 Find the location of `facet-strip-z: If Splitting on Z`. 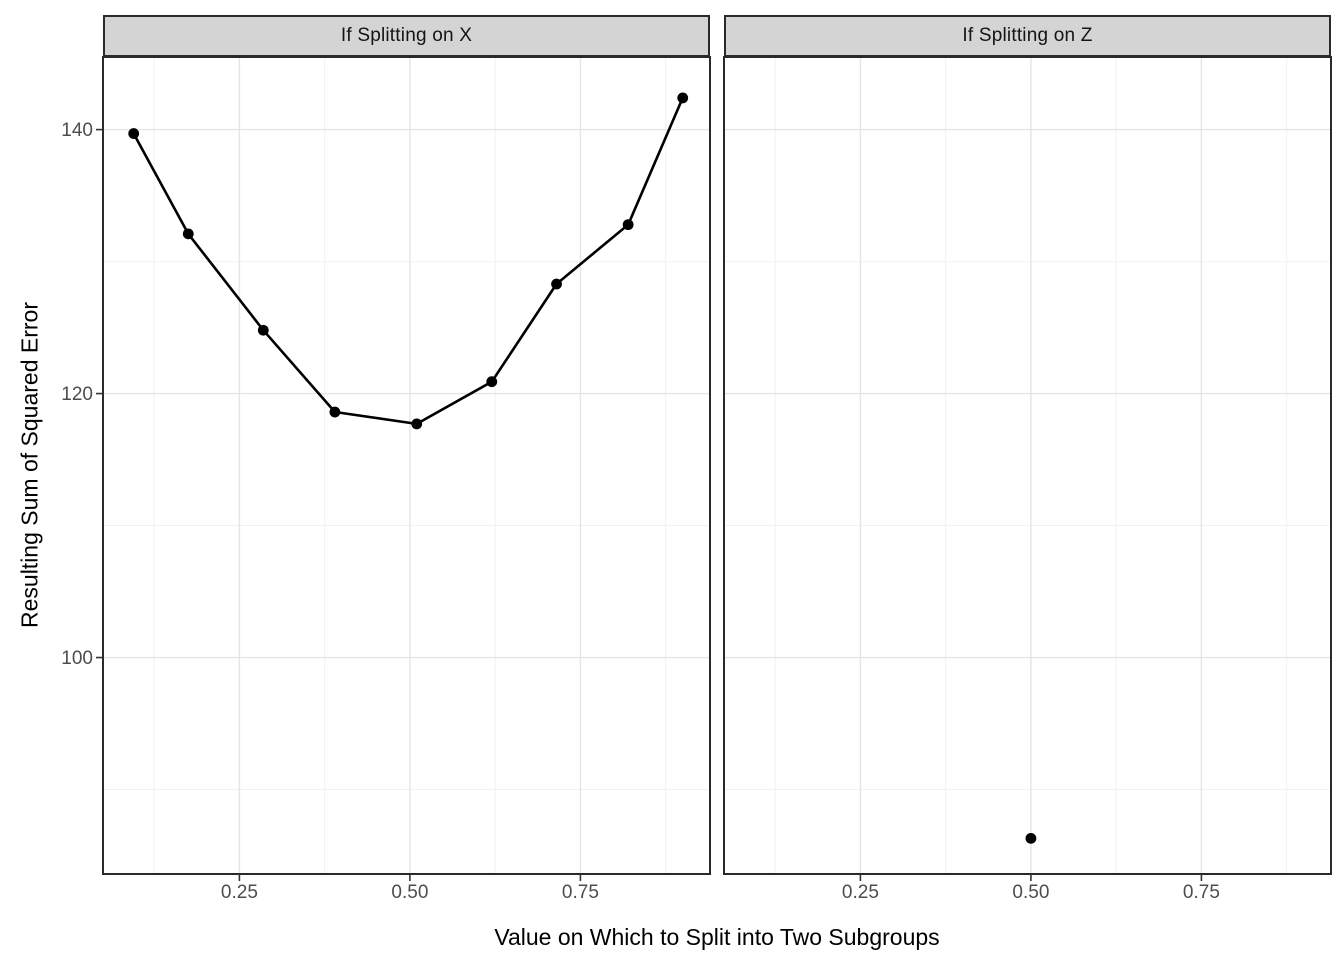

facet-strip-z: If Splitting on Z is located at coordinates (1027, 36).